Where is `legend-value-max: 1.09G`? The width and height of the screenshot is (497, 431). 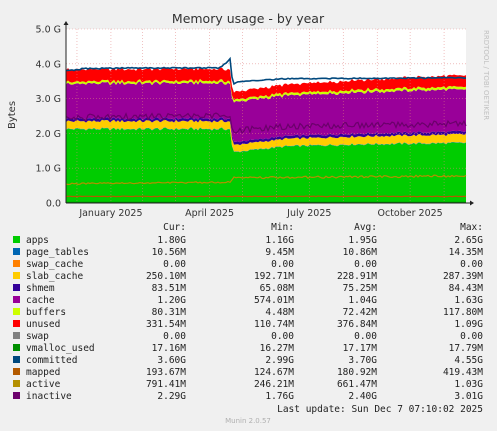 legend-value-max: 1.09G is located at coordinates (468, 324).